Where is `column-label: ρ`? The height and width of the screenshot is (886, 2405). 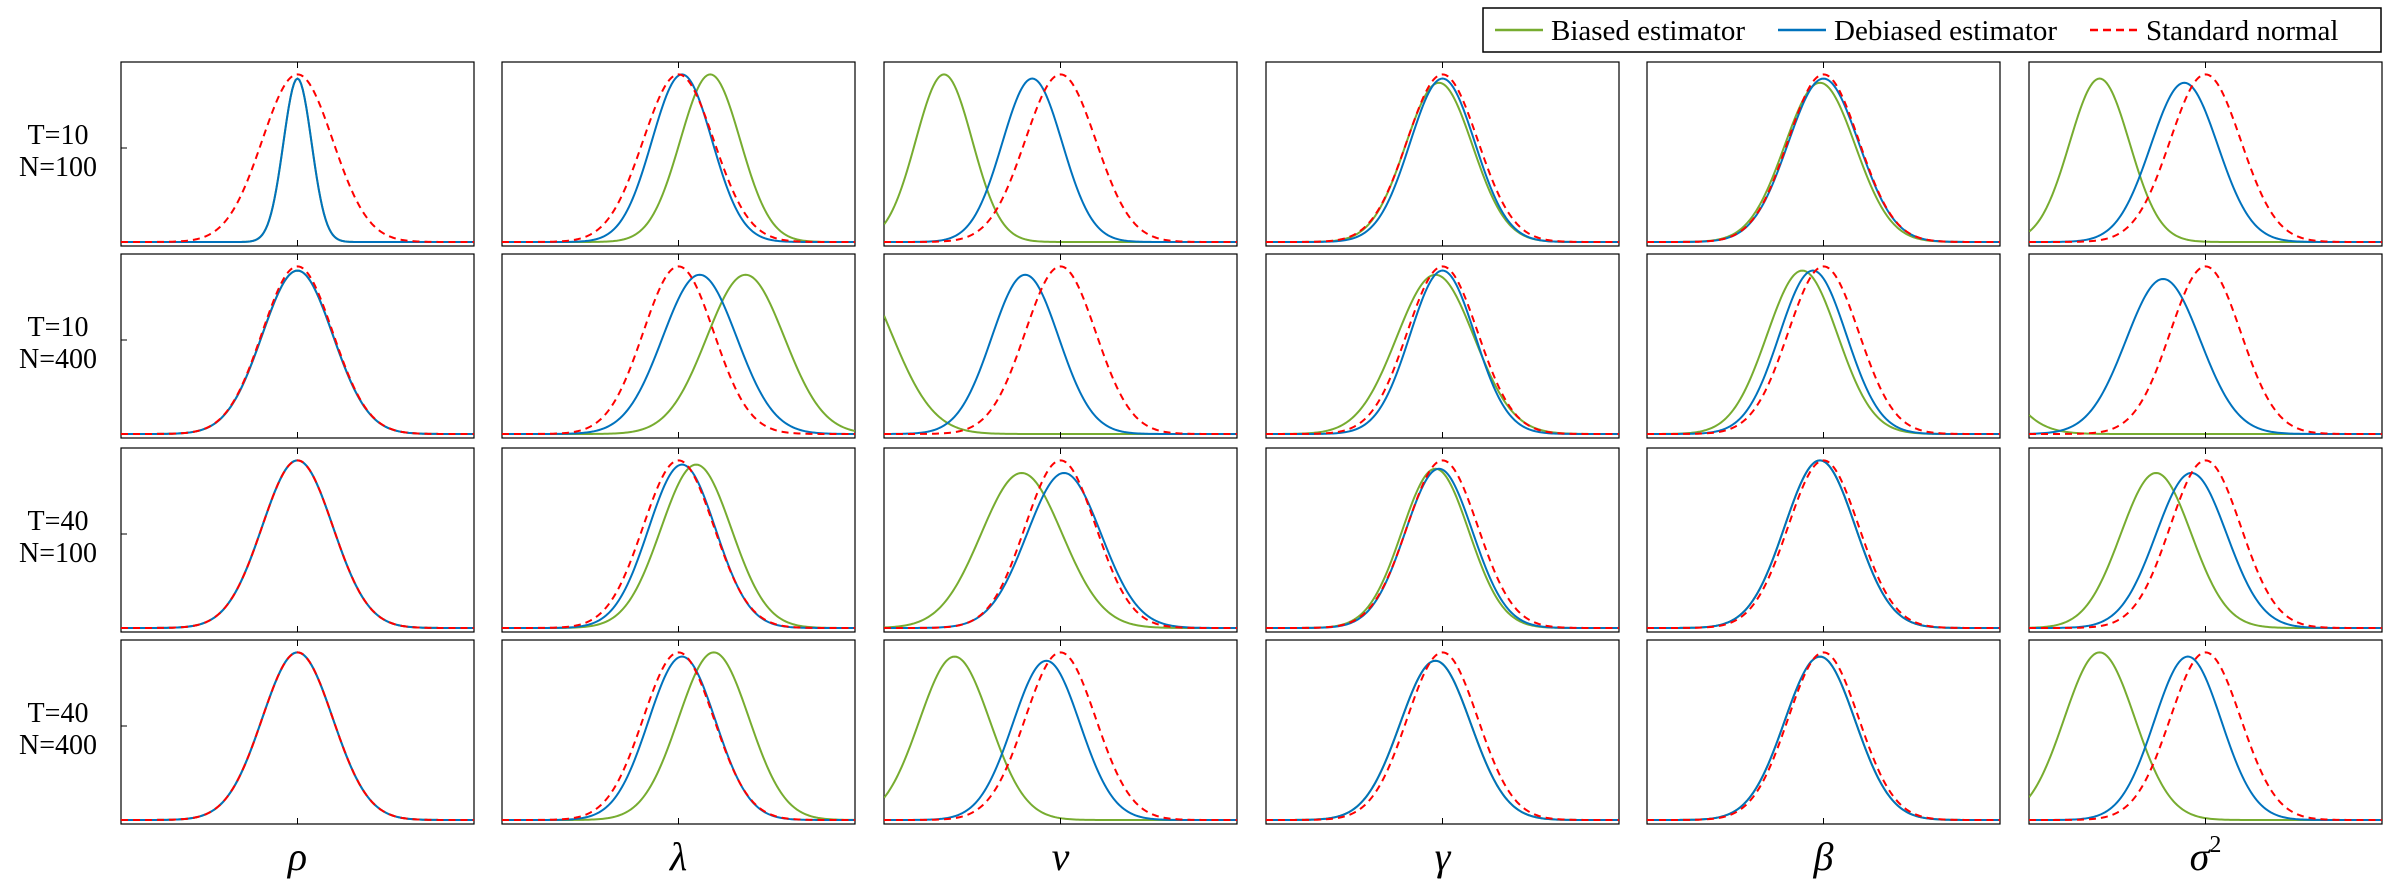
column-label: ρ is located at coordinates (296, 856).